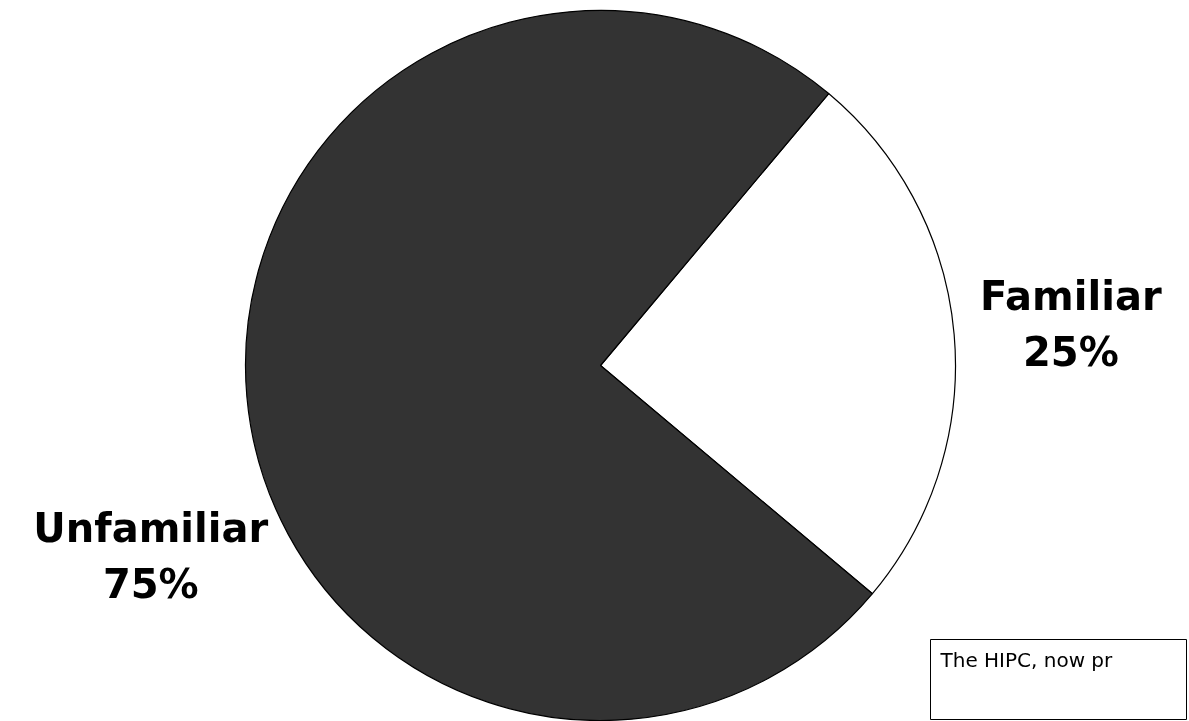 The width and height of the screenshot is (1189, 721). Describe the element at coordinates (150, 583) in the screenshot. I see `data-label: 75%` at that location.